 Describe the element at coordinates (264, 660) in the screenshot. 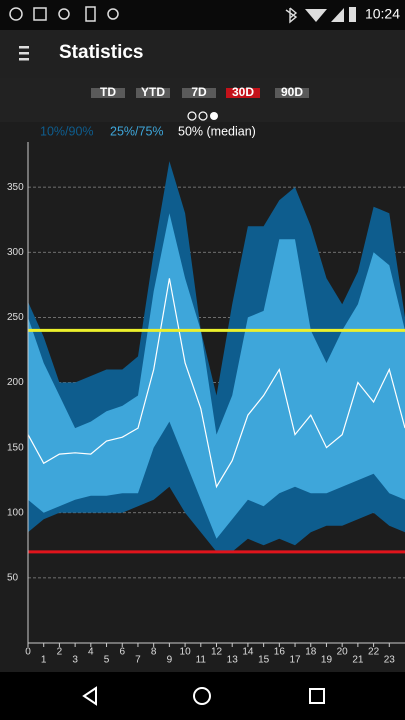

I see `x-tick-label: 15` at that location.